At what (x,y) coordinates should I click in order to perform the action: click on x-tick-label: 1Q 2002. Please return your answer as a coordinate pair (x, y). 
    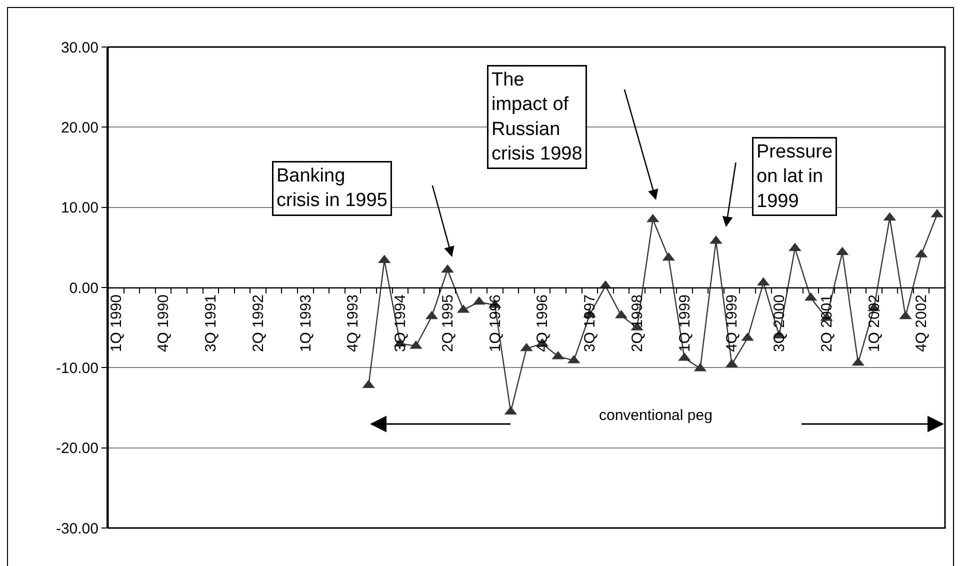
    Looking at the image, I should click on (874, 323).